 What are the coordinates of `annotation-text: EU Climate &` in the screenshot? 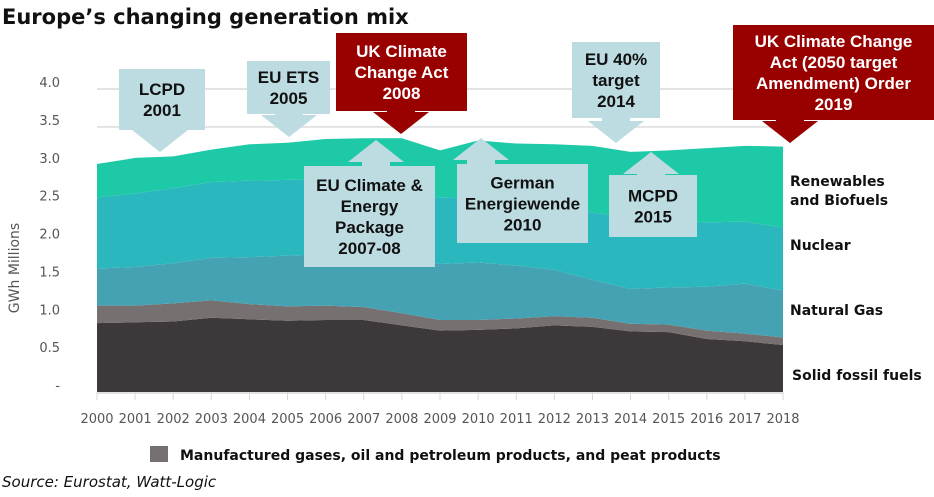 It's located at (369, 185).